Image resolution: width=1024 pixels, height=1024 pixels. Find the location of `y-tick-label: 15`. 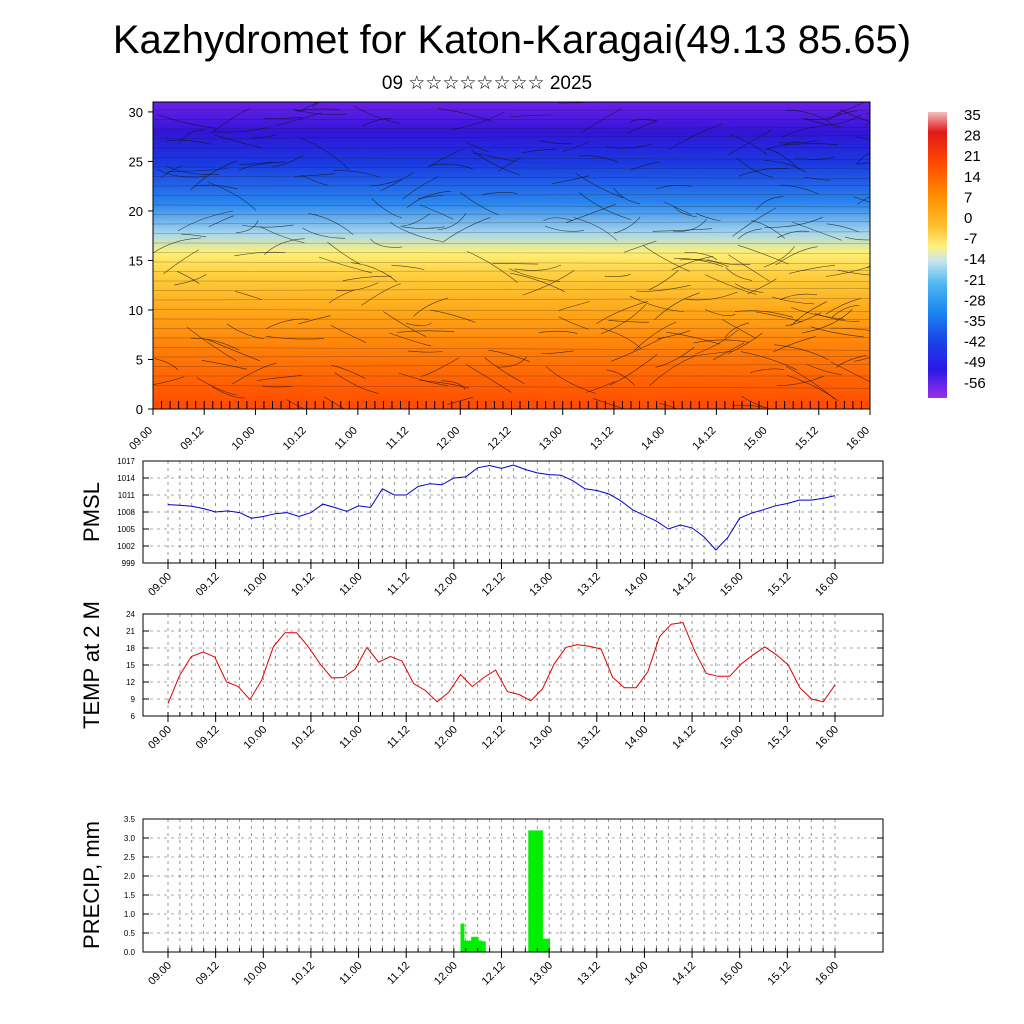

y-tick-label: 15 is located at coordinates (136, 260).